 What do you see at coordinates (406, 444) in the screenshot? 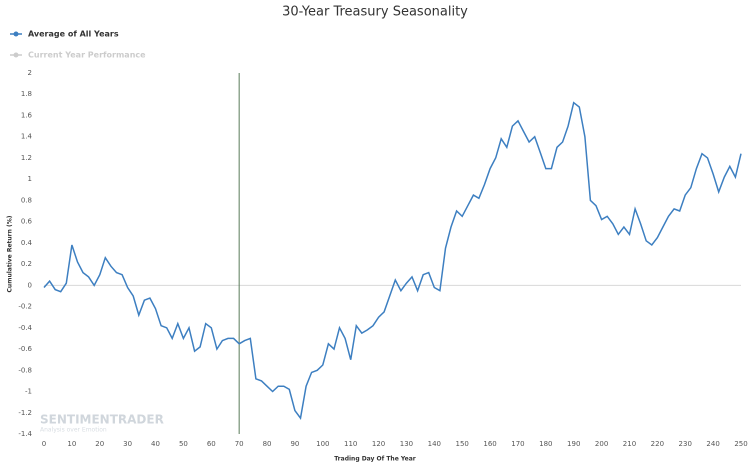
I see `x-tick-label: 130` at bounding box center [406, 444].